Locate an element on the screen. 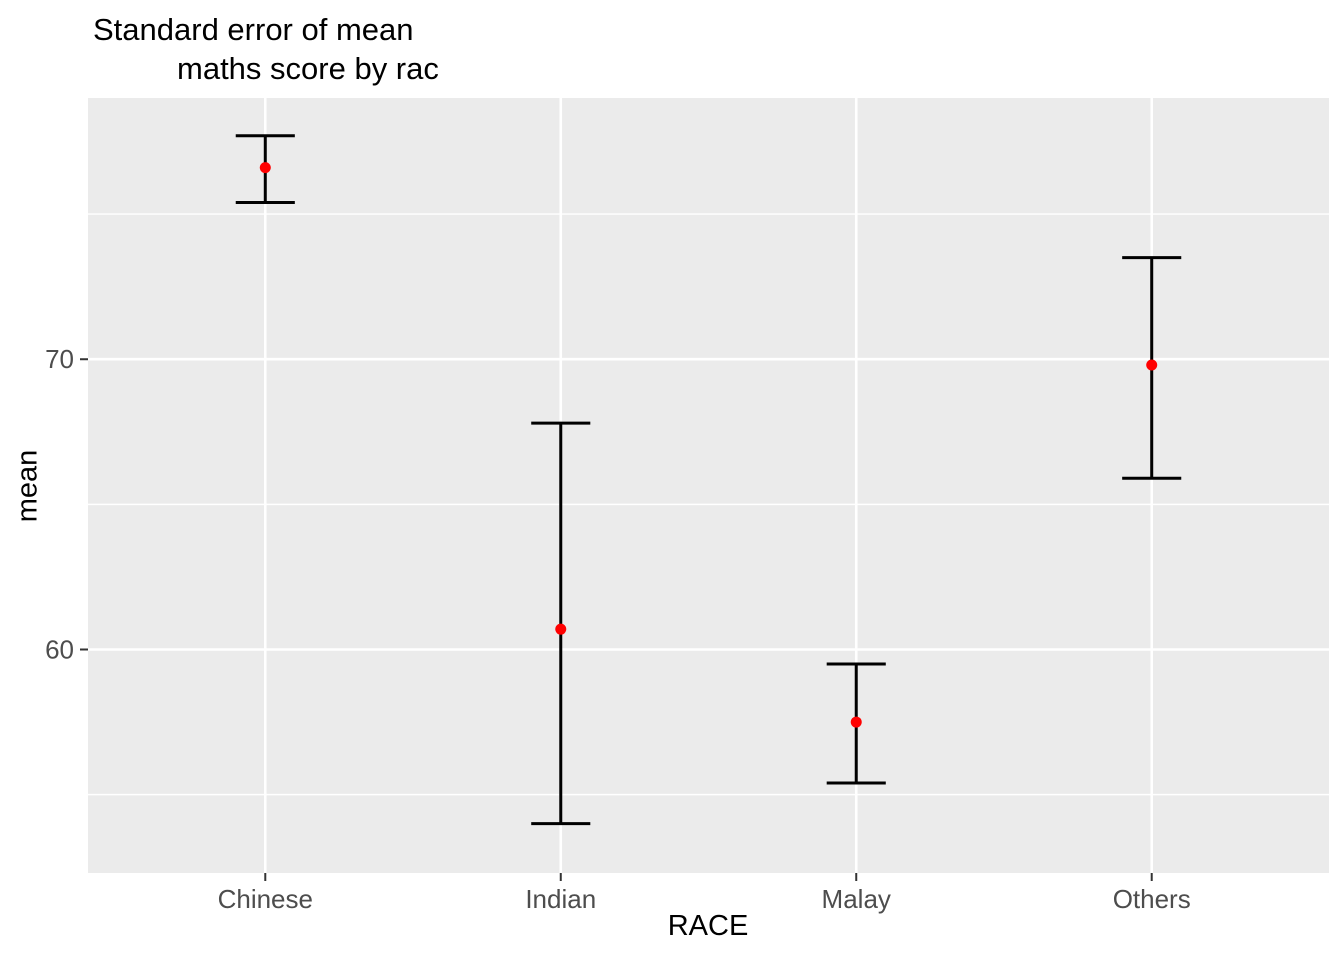  plot-title-line2: maths score by rac is located at coordinates (308, 68).